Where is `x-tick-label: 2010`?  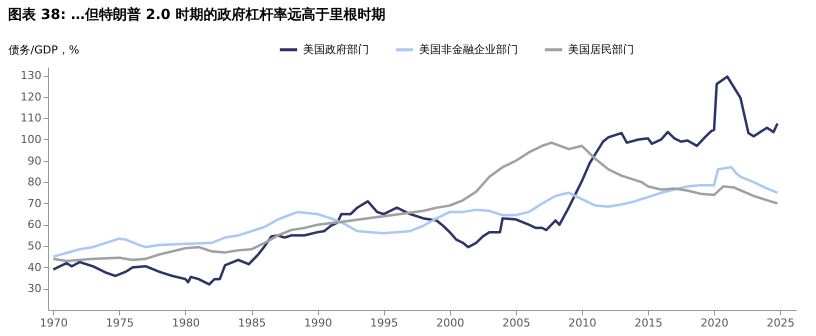 x-tick-label: 2010 is located at coordinates (582, 323).